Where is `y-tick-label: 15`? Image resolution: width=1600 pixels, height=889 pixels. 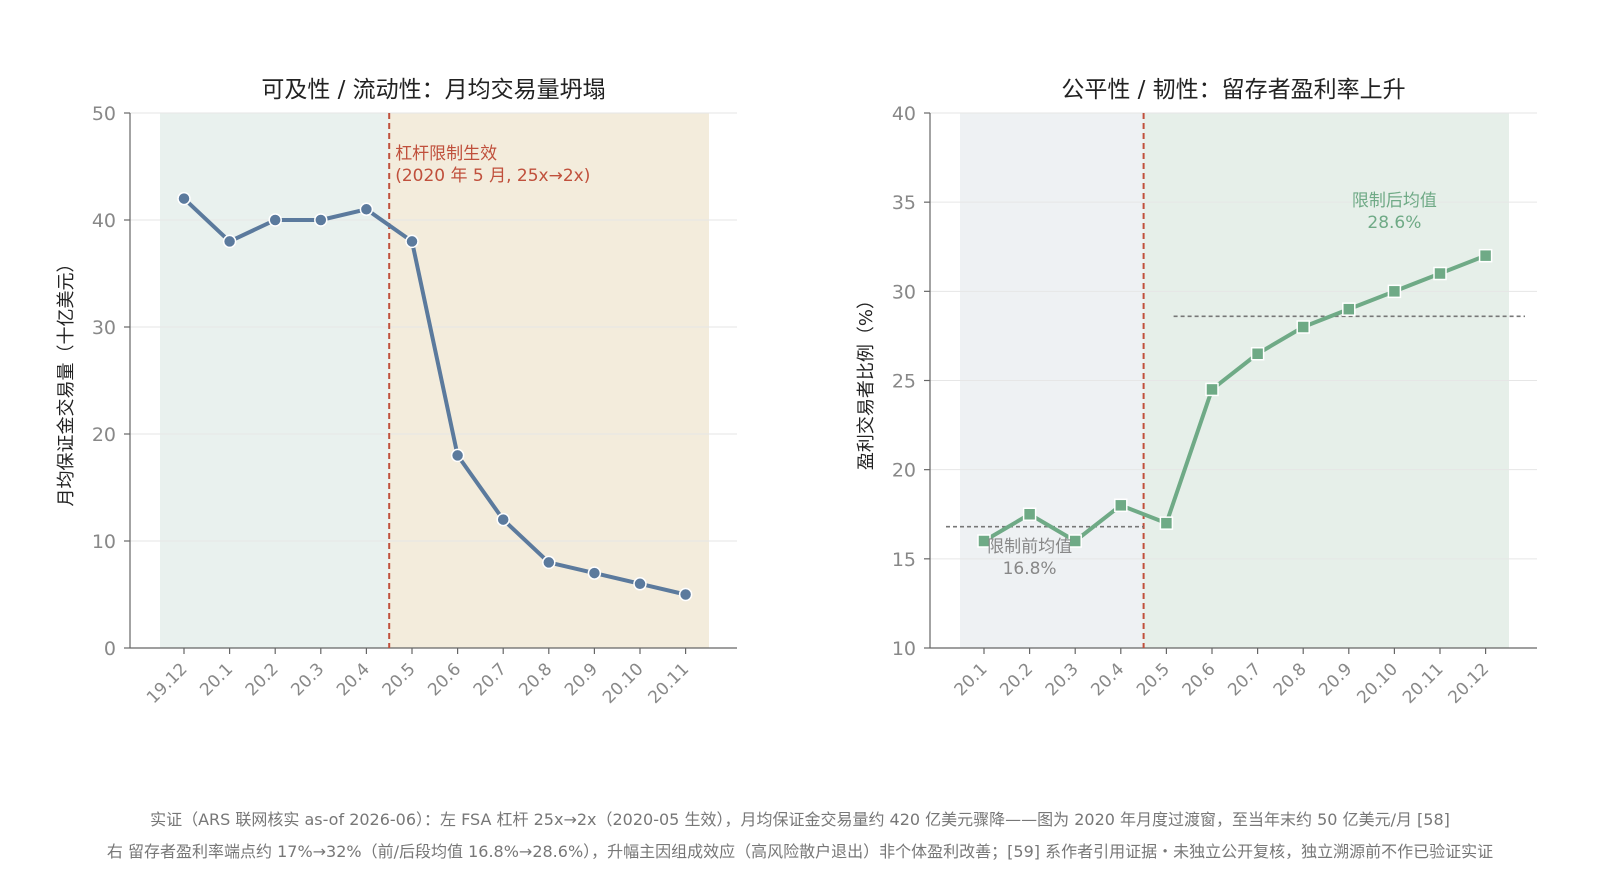 y-tick-label: 15 is located at coordinates (904, 560).